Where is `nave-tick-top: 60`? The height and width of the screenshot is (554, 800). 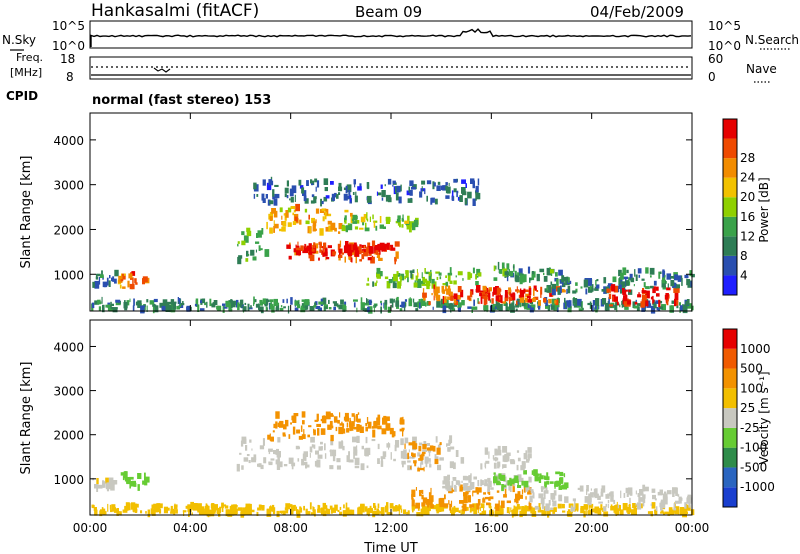
nave-tick-top: 60 is located at coordinates (715, 59).